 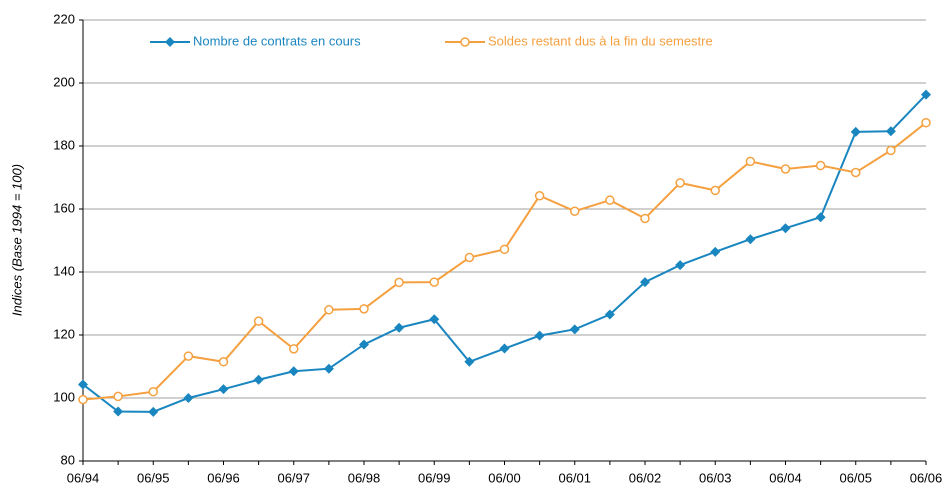 I want to click on x-tick-label: 06/03, so click(x=715, y=477).